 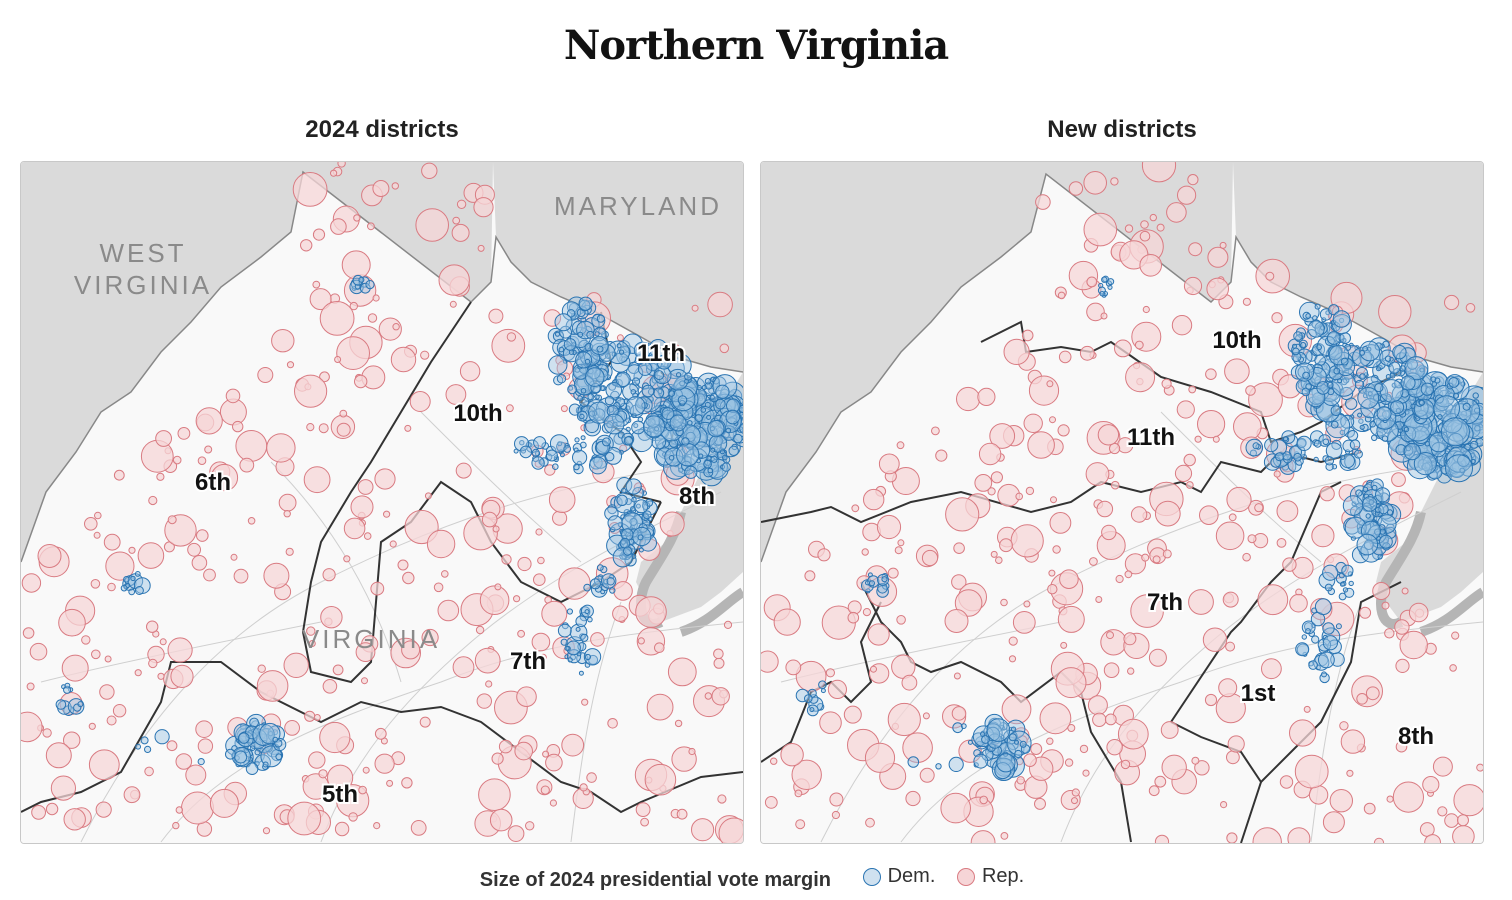 I want to click on maryland-area, so click(x=618, y=267).